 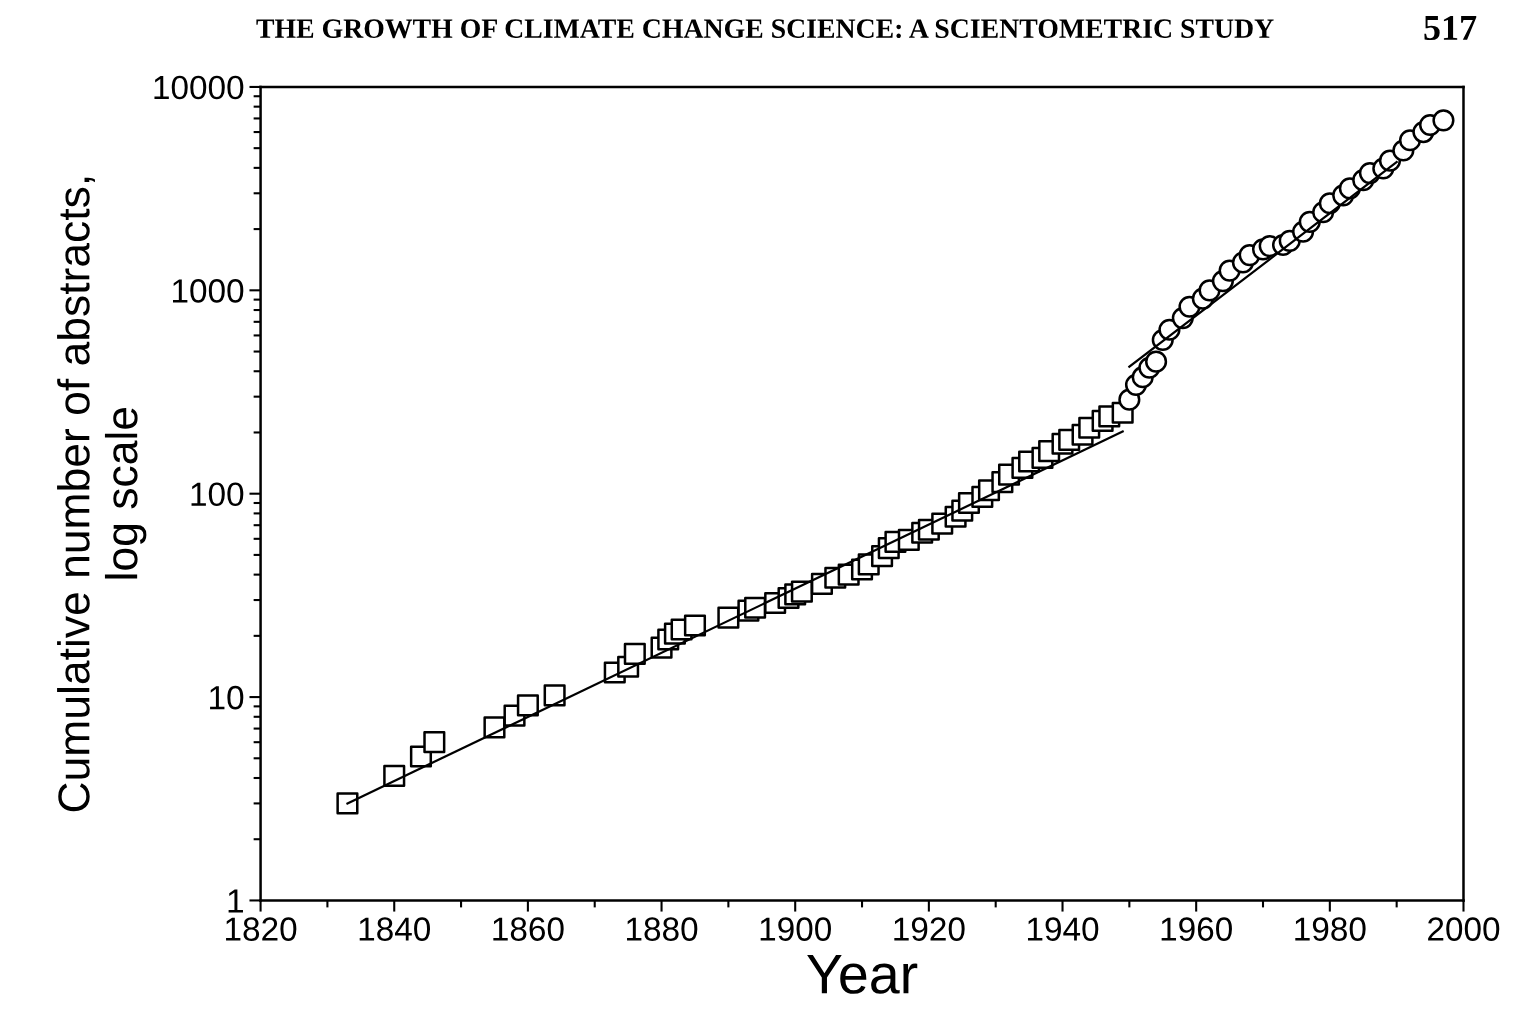 I want to click on y-tick-label: 10000, so click(x=199, y=87).